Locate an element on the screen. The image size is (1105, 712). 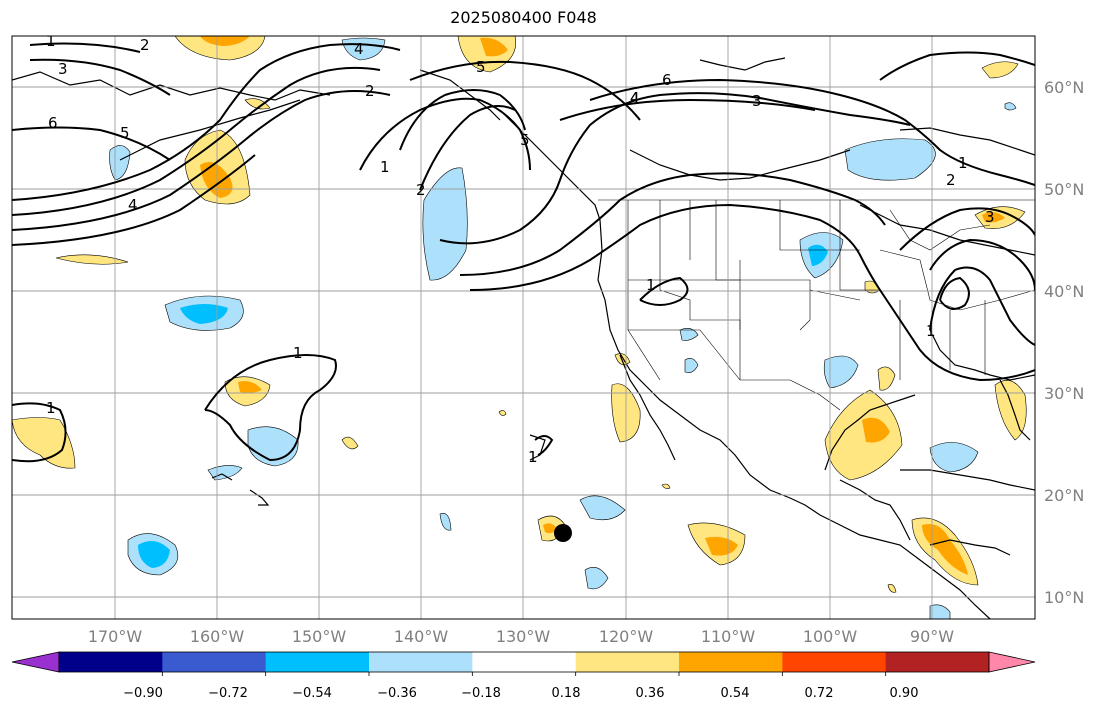
storm-center-dot is located at coordinates (563, 533).